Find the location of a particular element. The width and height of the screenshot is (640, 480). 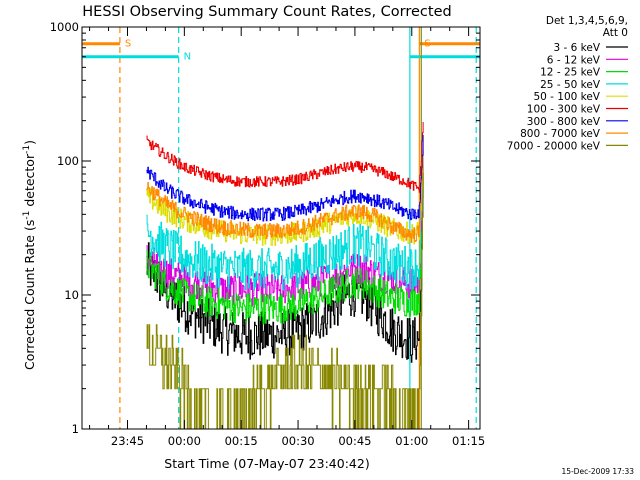

legend-item: 50 - 100 keV is located at coordinates (580, 97).